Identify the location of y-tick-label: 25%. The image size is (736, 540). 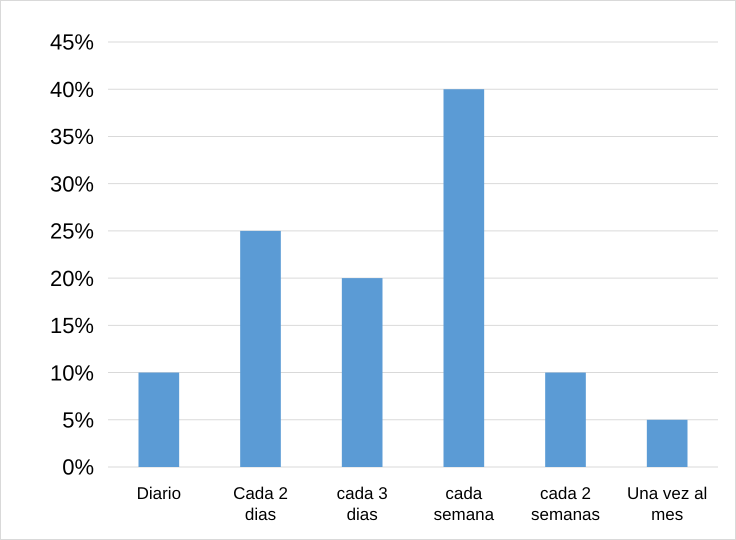
(72, 231).